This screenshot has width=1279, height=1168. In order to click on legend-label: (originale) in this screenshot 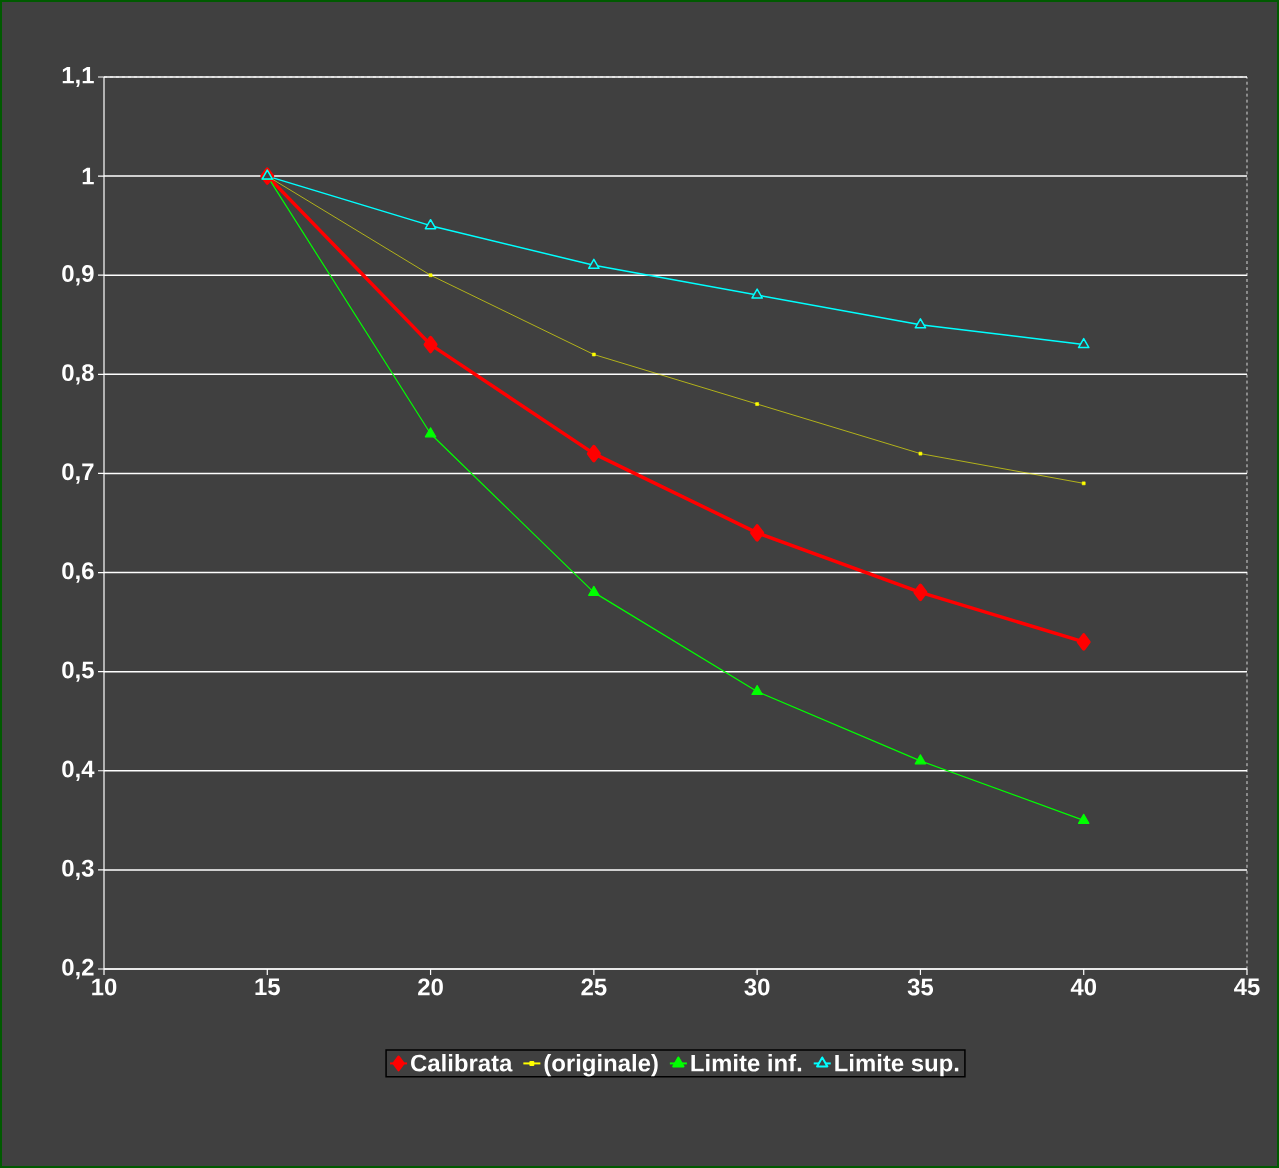, I will do `click(601, 1065)`.